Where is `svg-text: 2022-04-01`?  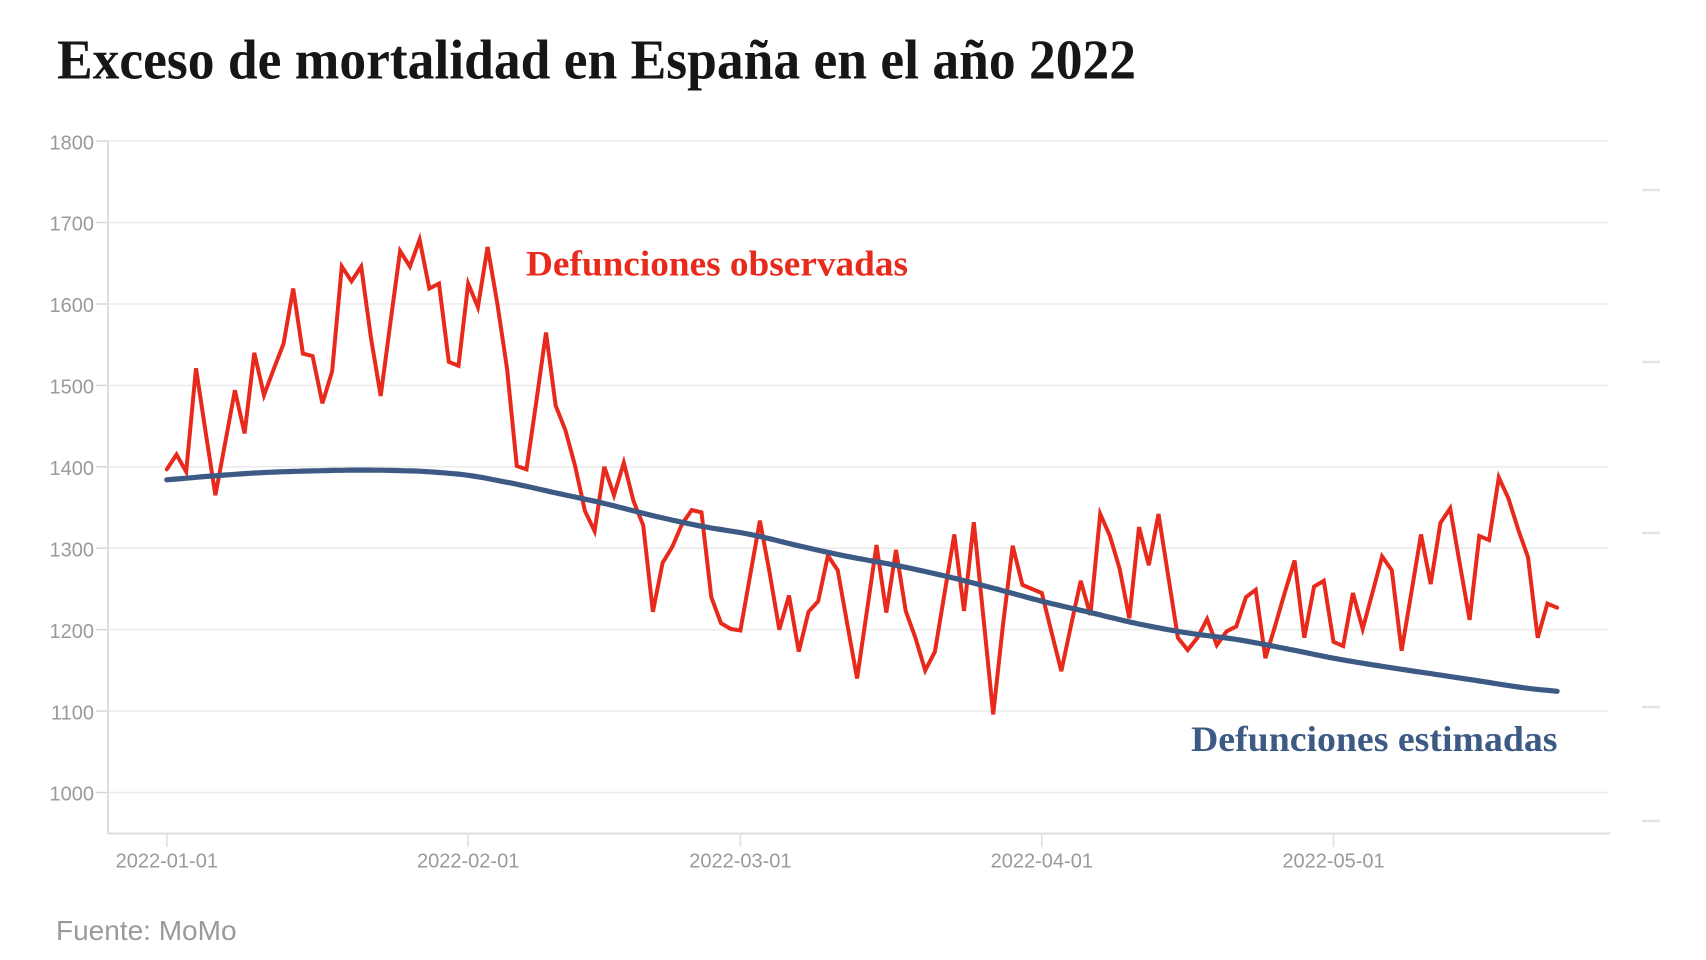
svg-text: 2022-04-01 is located at coordinates (1042, 862).